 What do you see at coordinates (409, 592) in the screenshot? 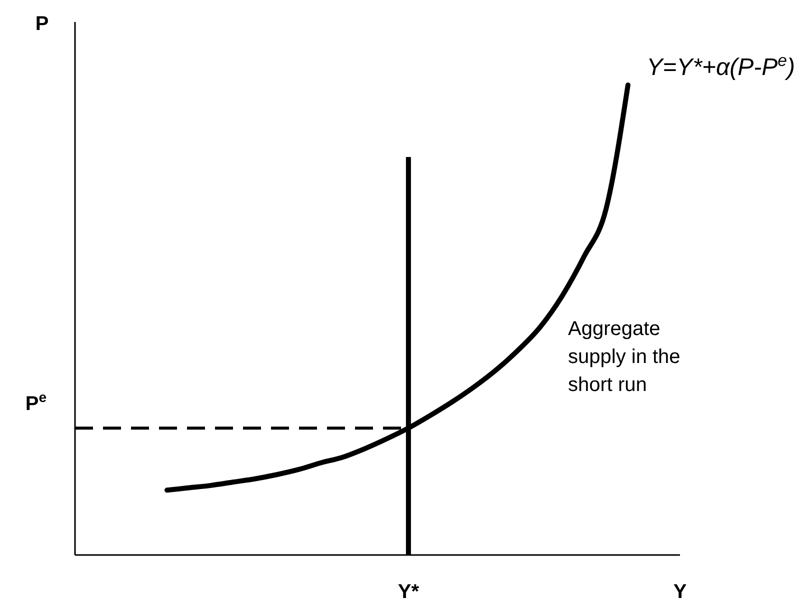
I see `text: Y*` at bounding box center [409, 592].